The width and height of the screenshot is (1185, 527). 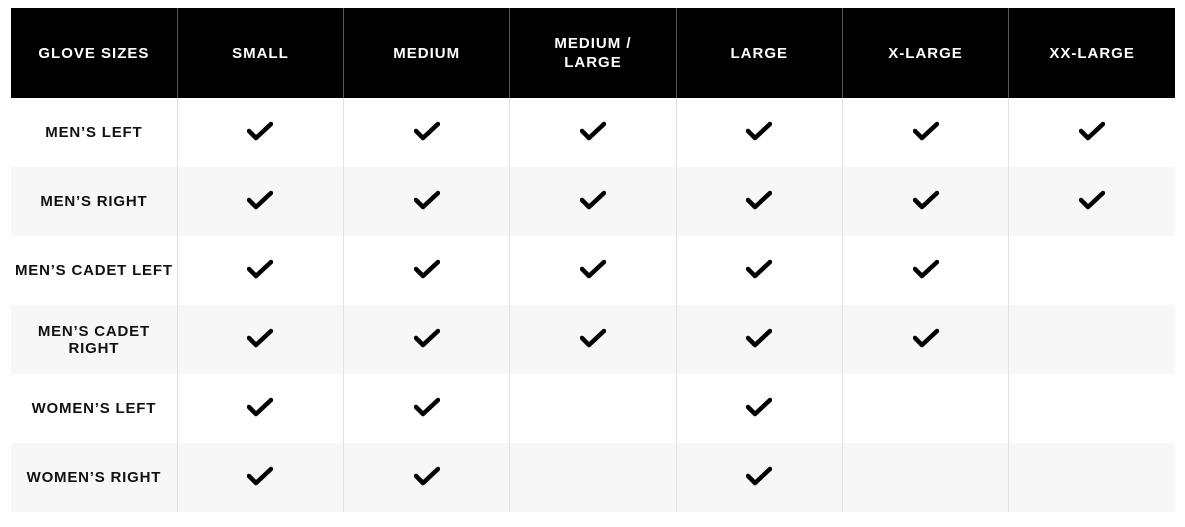 What do you see at coordinates (94, 408) in the screenshot?
I see `row-label: WOMEN’S LEFT` at bounding box center [94, 408].